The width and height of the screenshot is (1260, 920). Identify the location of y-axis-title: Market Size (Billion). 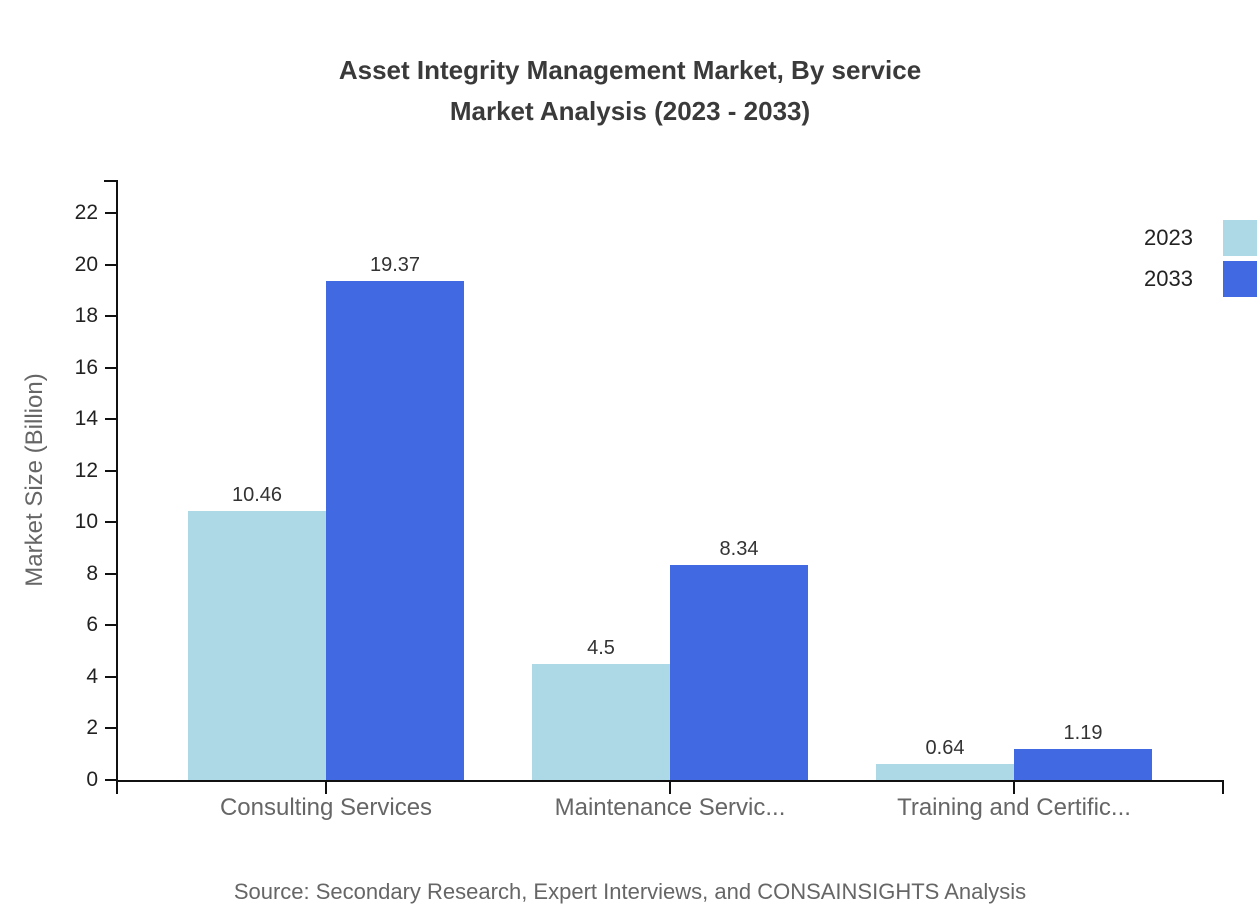
(34, 480).